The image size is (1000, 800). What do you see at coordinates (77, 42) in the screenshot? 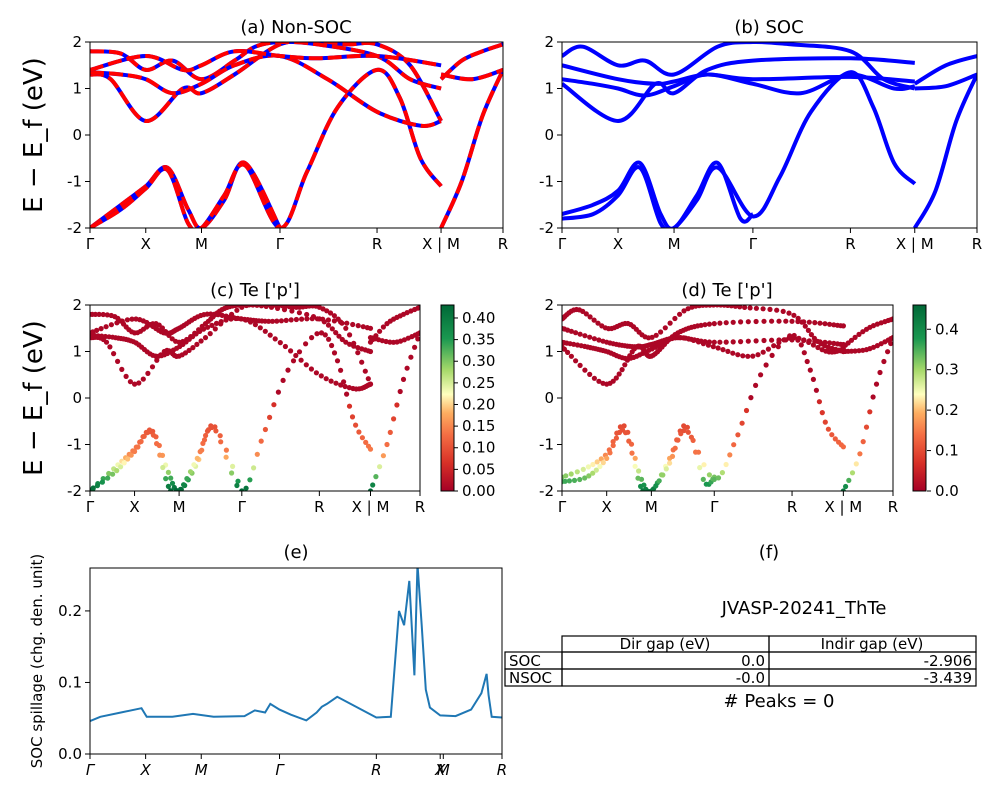
I see `y-tick-label: 2` at bounding box center [77, 42].